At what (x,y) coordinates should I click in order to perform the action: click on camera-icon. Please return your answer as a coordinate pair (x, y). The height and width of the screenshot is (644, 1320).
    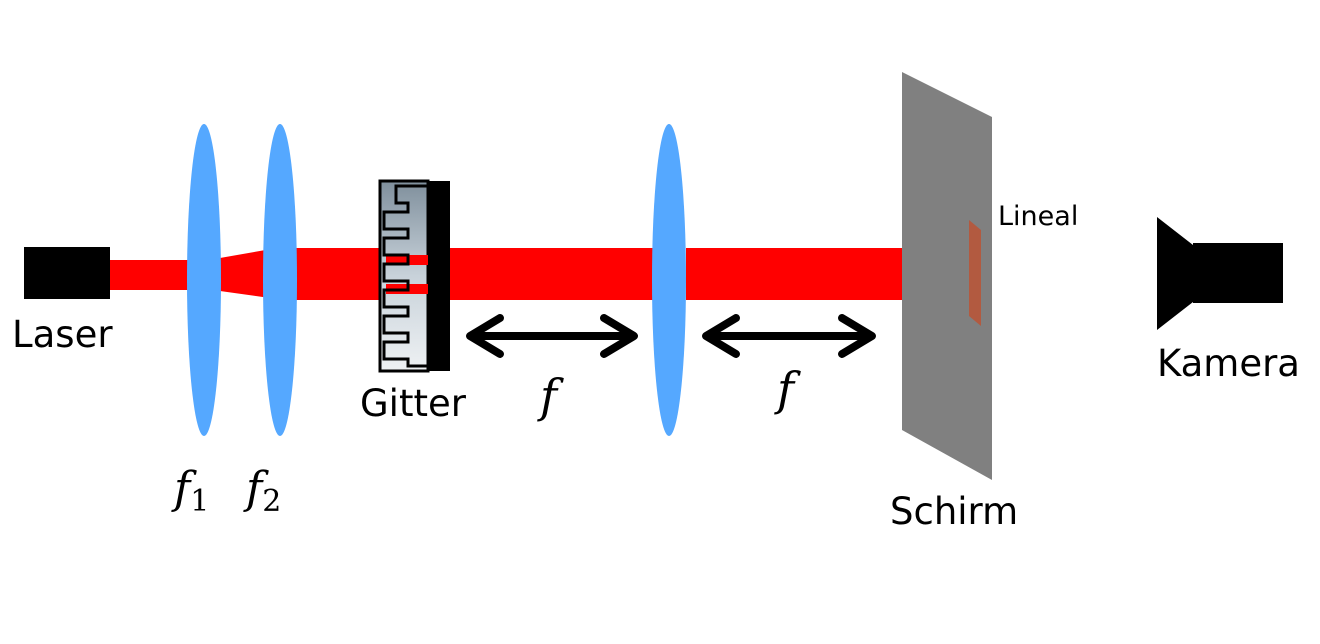
    Looking at the image, I should click on (1220, 273).